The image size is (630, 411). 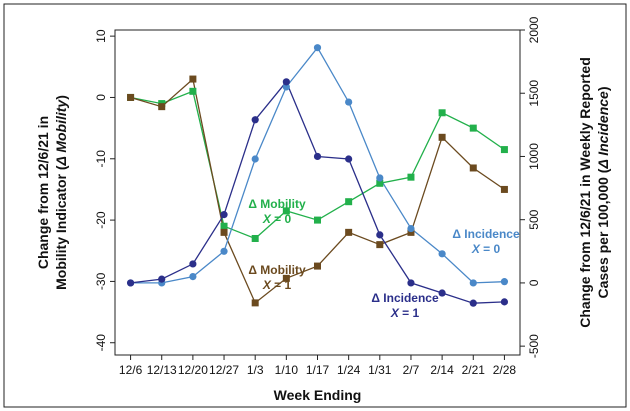 I want to click on left-y-tick-label: 10, so click(x=101, y=36).